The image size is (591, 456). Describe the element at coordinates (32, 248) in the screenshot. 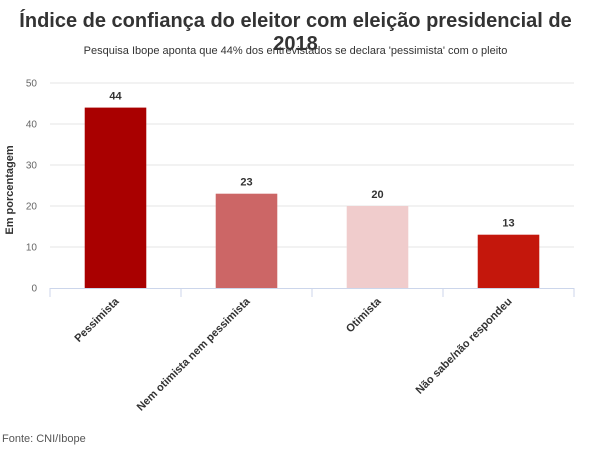

I see `y-tick-label: 10` at that location.